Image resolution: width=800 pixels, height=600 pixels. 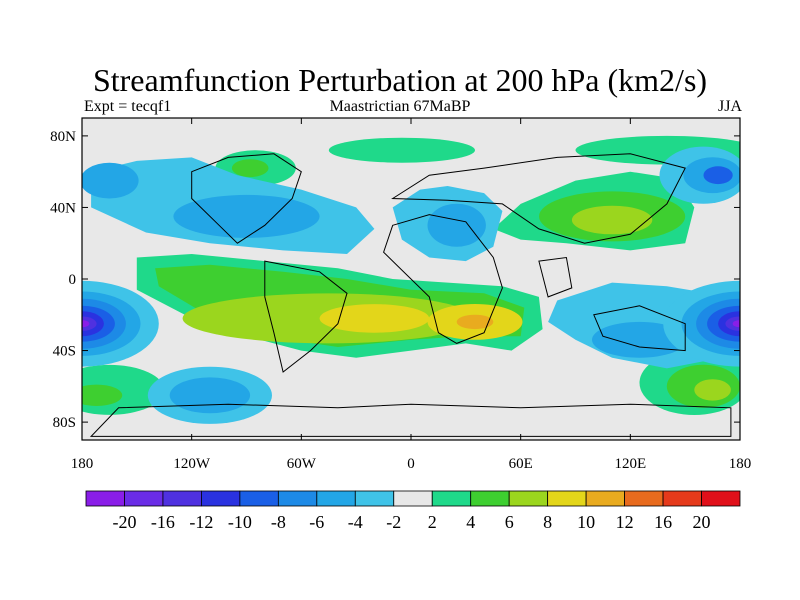 I want to click on colorbar-label: 16, so click(x=663, y=522).